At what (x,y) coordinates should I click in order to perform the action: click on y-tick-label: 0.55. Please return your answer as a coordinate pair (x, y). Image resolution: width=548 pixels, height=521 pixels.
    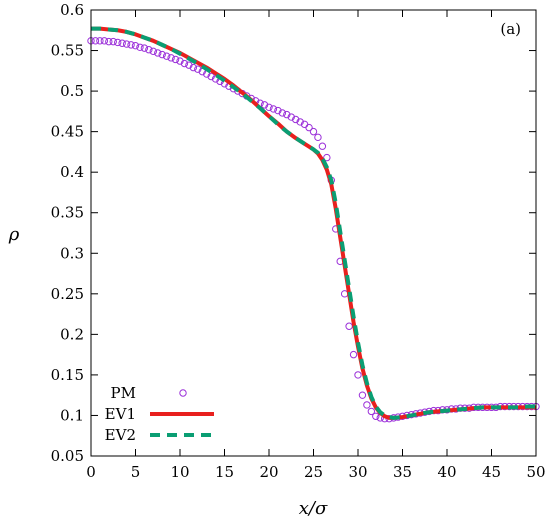
    Looking at the image, I should click on (67, 51).